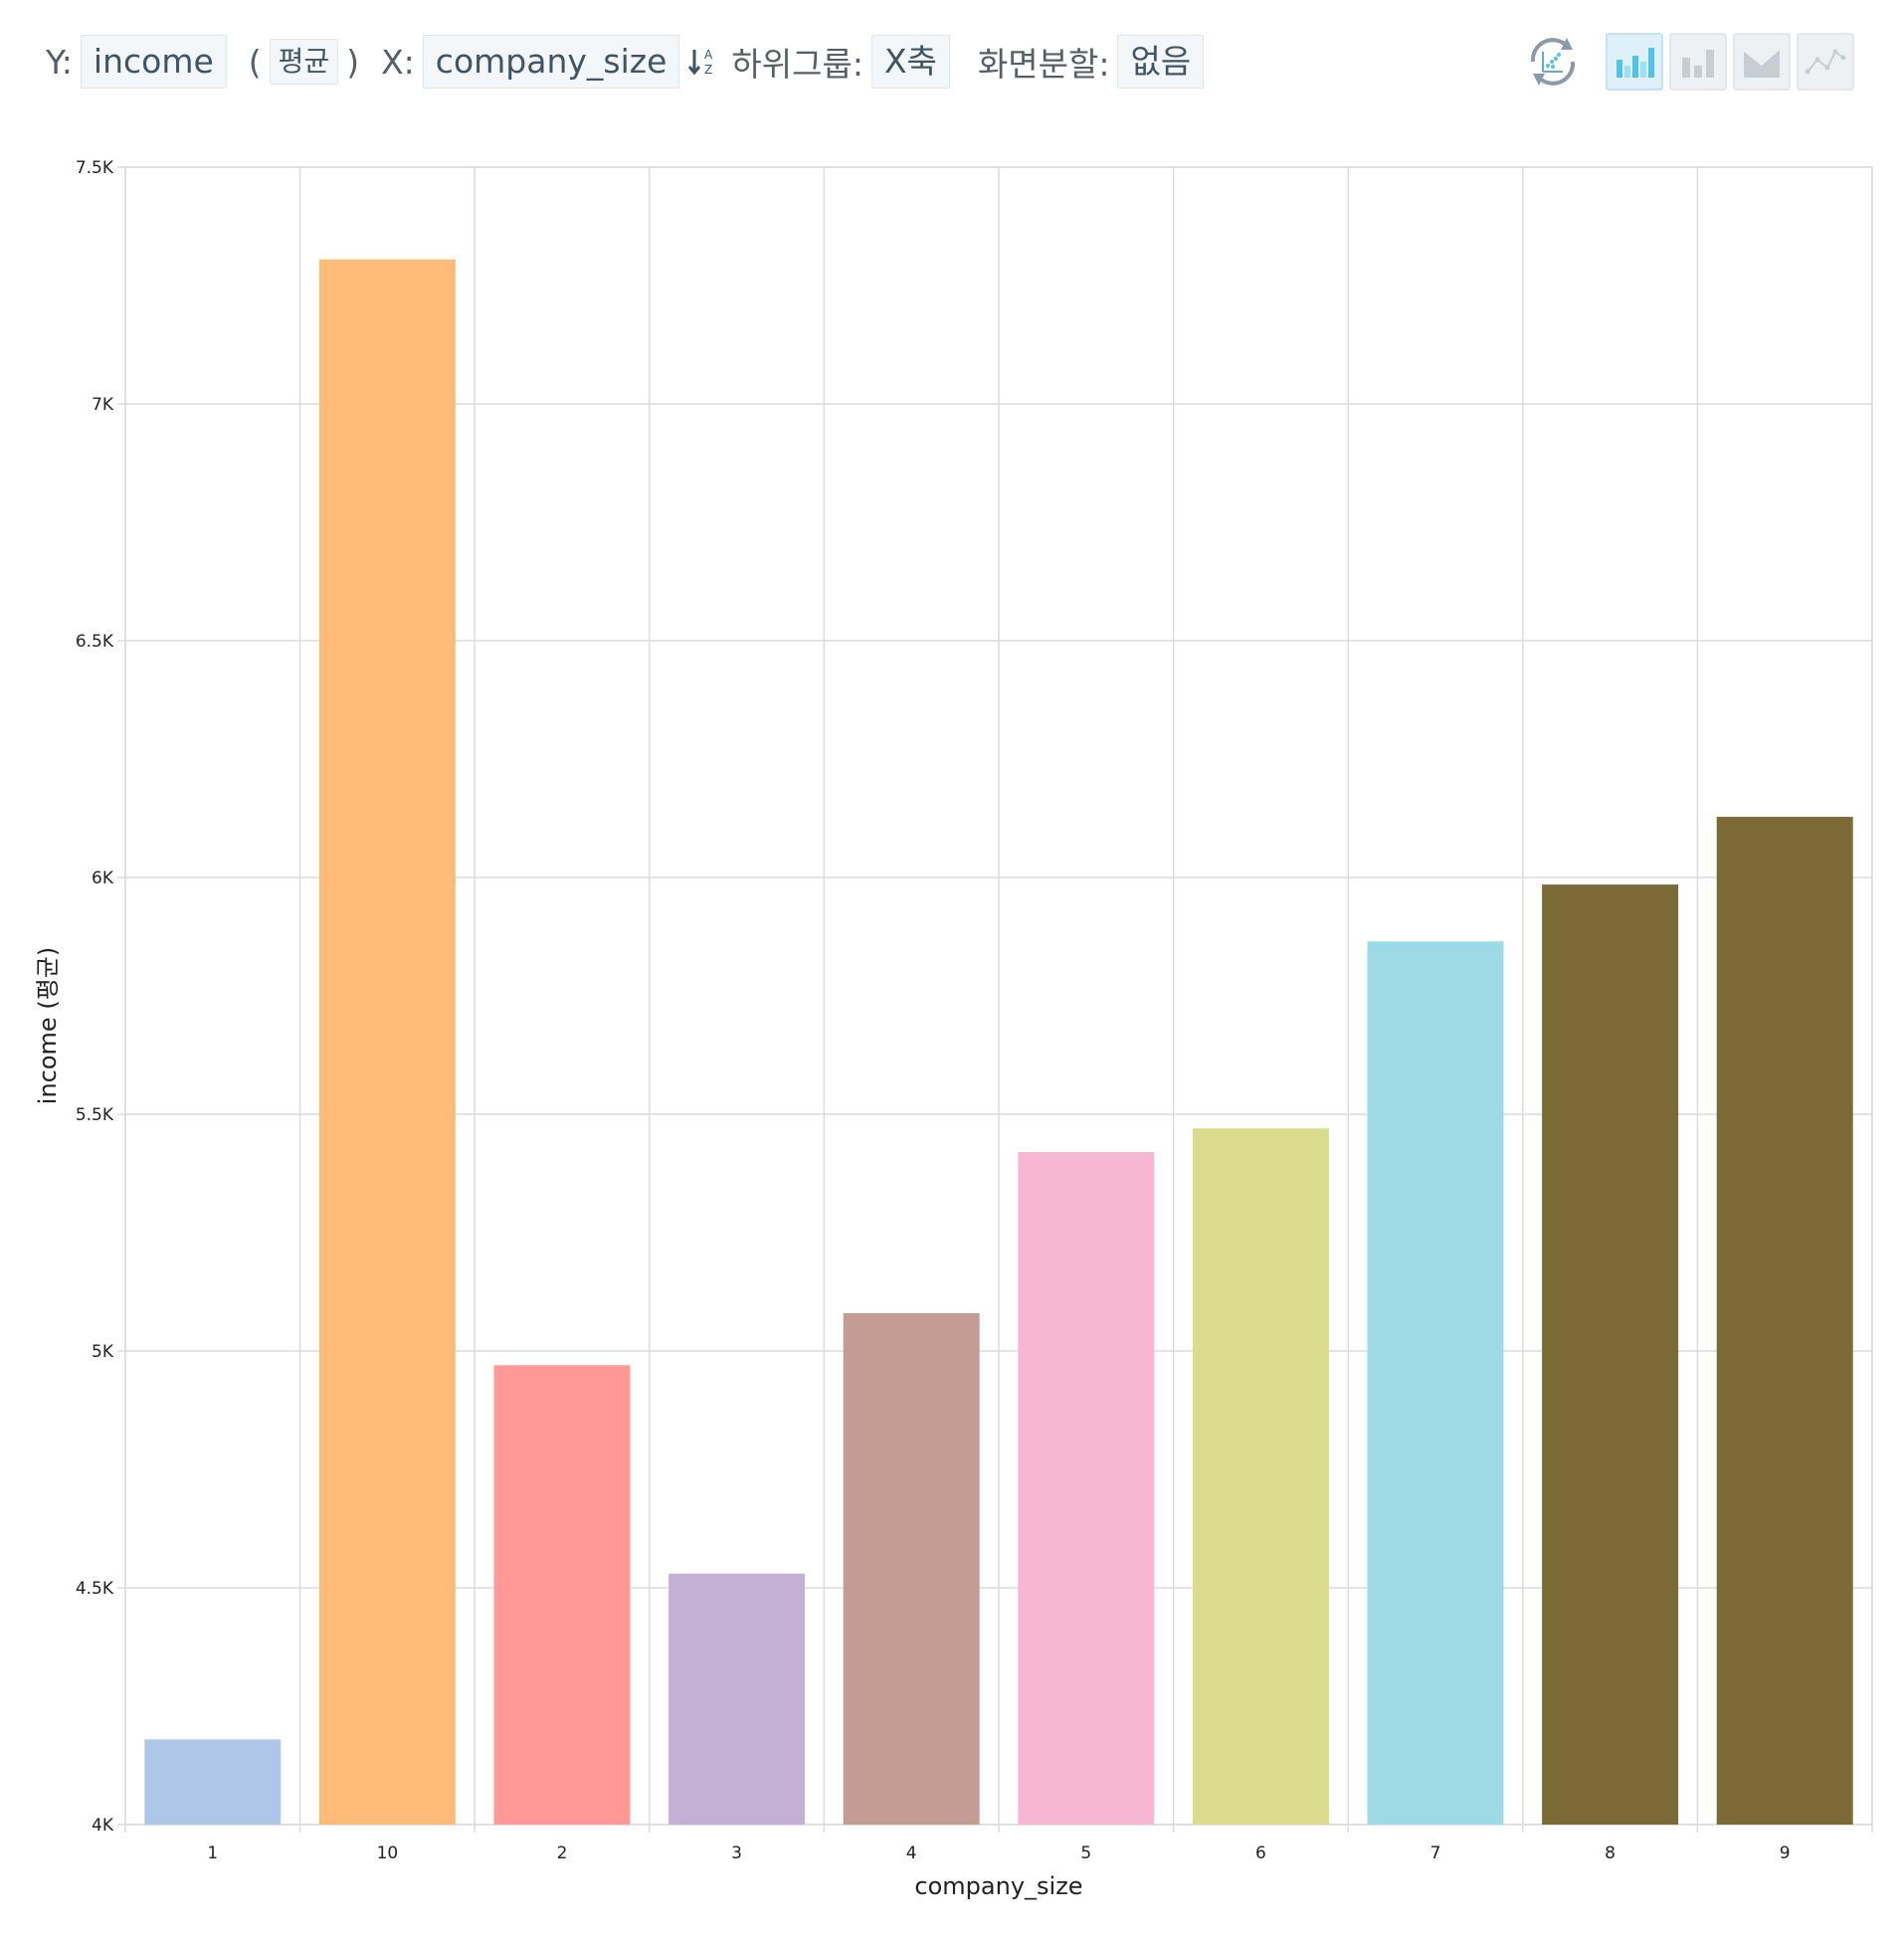 The height and width of the screenshot is (1934, 1904). Describe the element at coordinates (1698, 62) in the screenshot. I see `bar-chart-gray-icon` at that location.